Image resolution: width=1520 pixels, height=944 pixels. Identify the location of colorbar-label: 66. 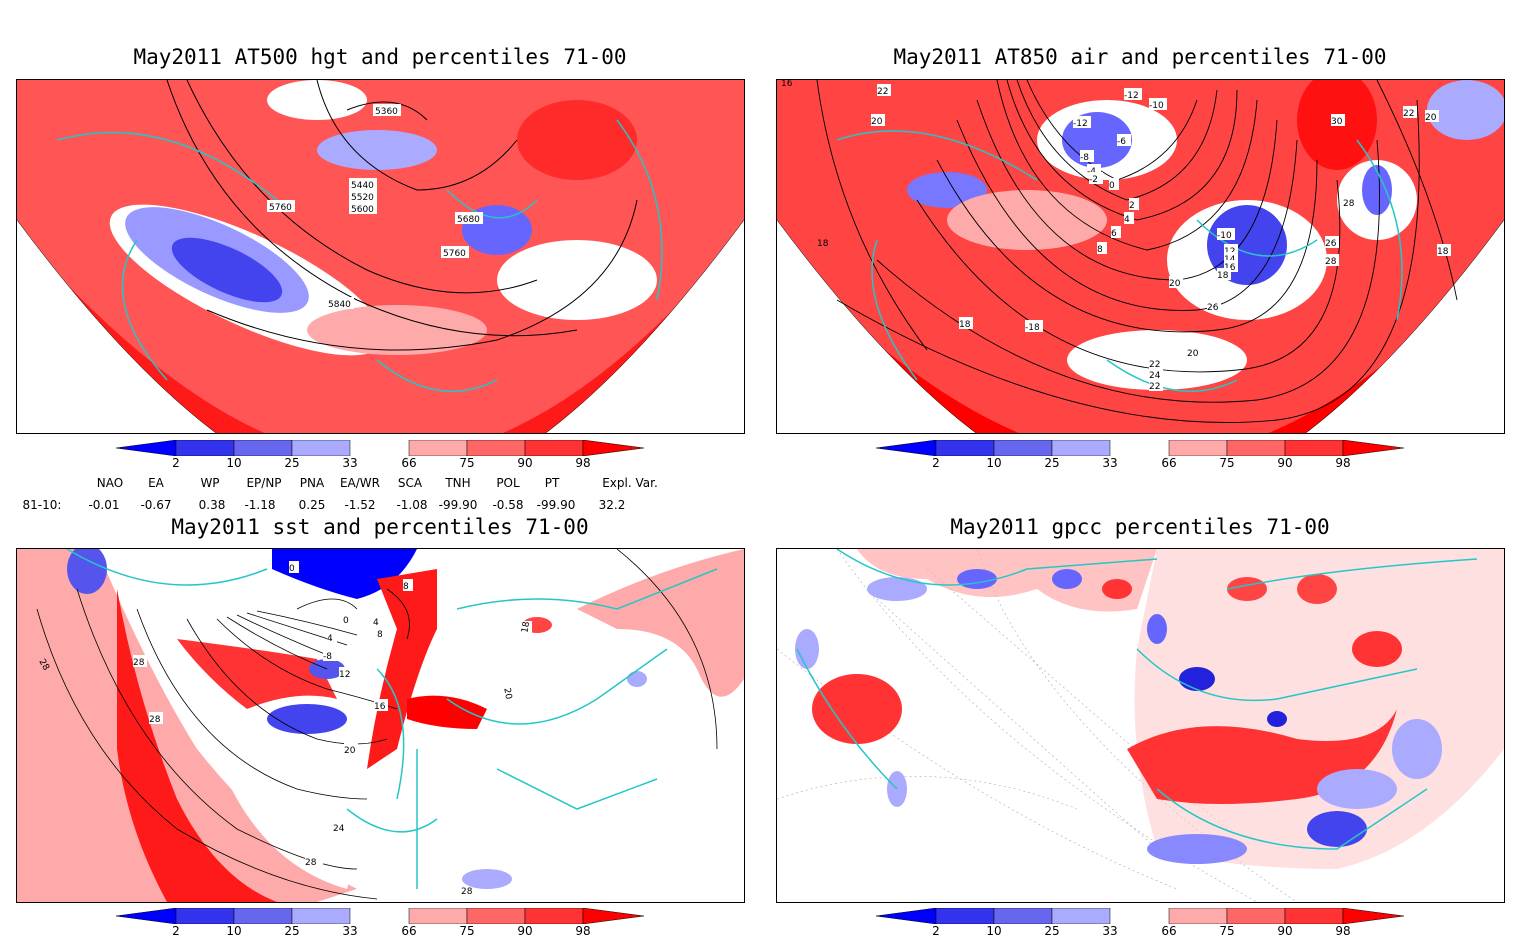
(1169, 931).